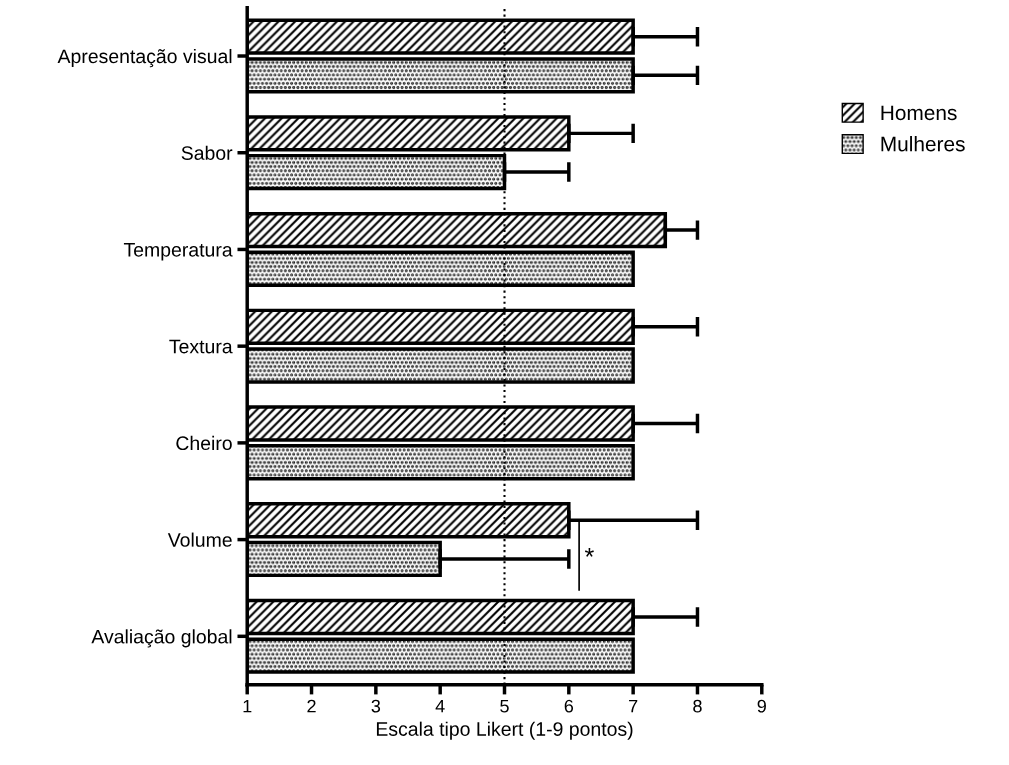 This screenshot has width=1009, height=765. Describe the element at coordinates (311, 706) in the screenshot. I see `x-tick-label: 2` at that location.